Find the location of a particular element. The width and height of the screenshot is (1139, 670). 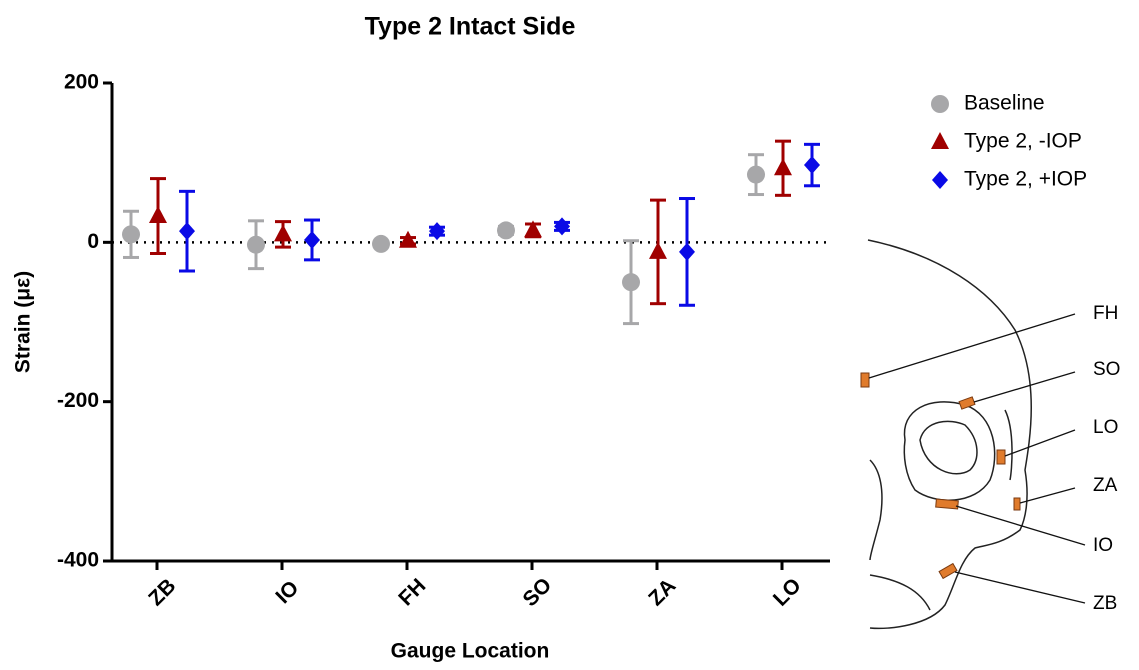

x-tick-label: ZA is located at coordinates (662, 592).